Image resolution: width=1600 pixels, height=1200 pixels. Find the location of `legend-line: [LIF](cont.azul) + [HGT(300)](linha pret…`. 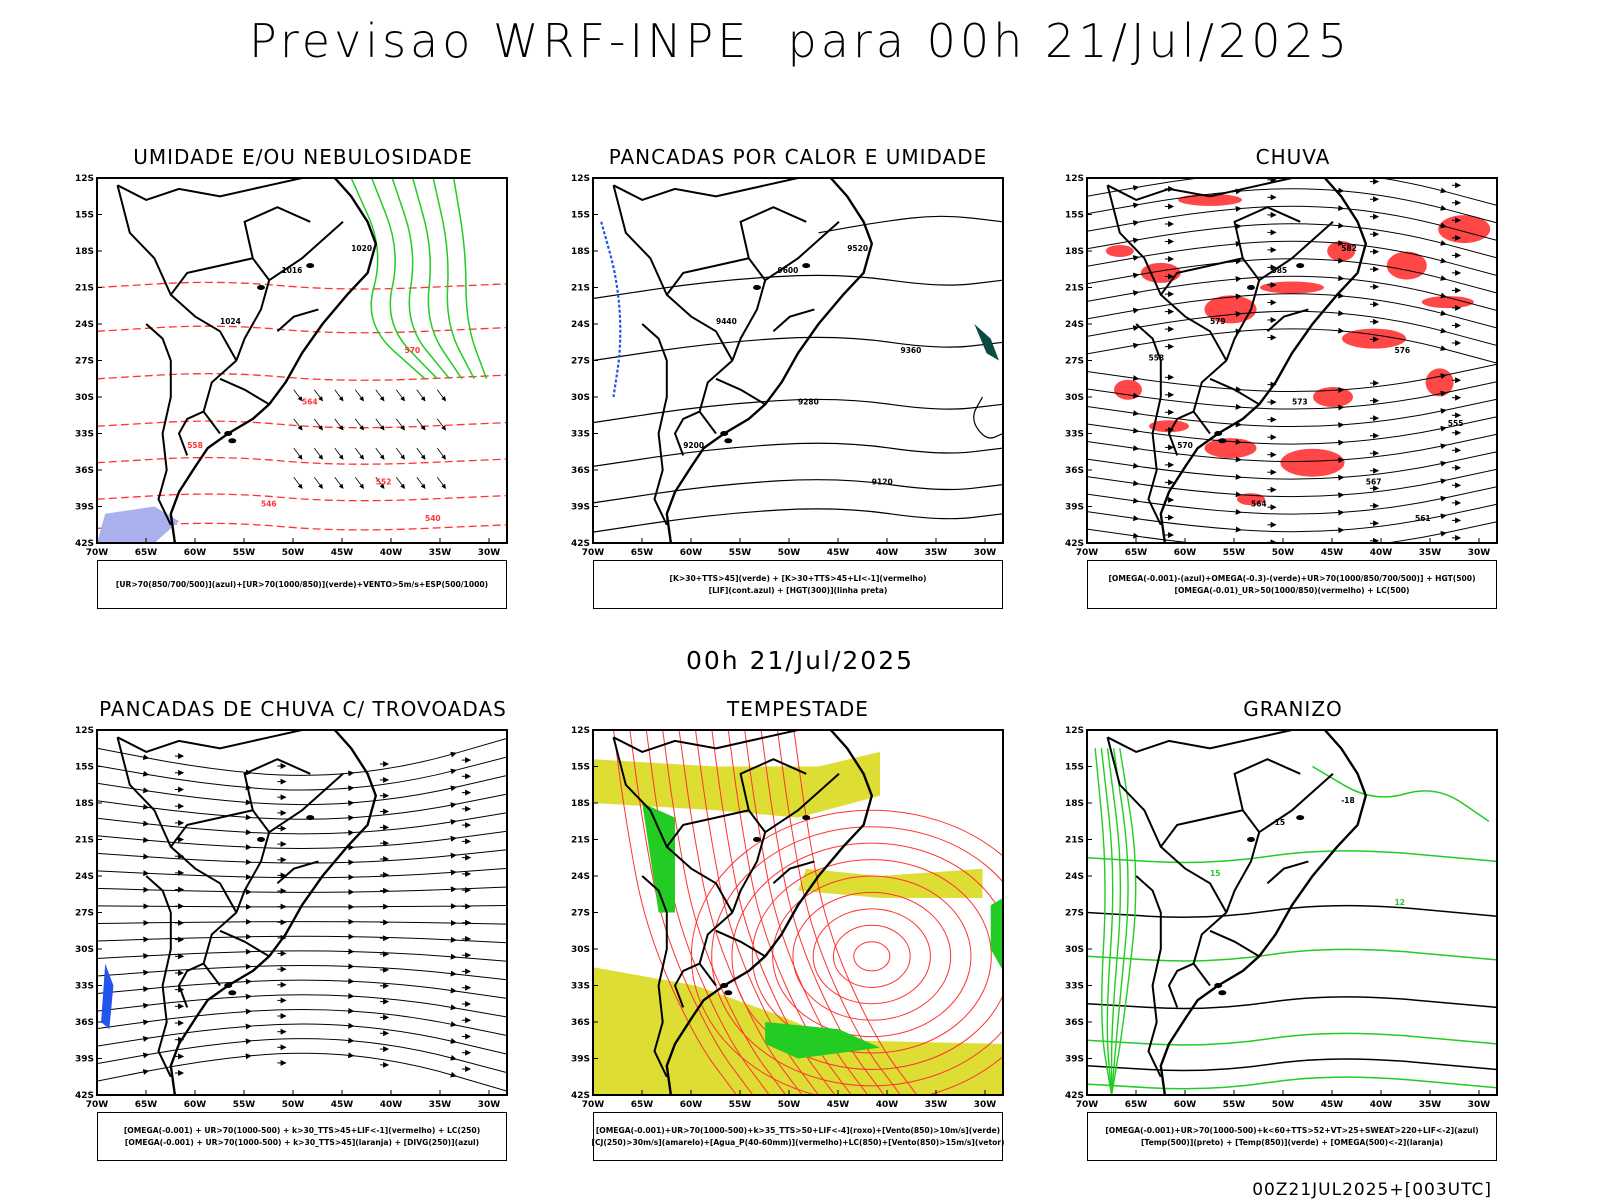

legend-line: [LIF](cont.azul) + [HGT(300)](linha pret… is located at coordinates (798, 590).